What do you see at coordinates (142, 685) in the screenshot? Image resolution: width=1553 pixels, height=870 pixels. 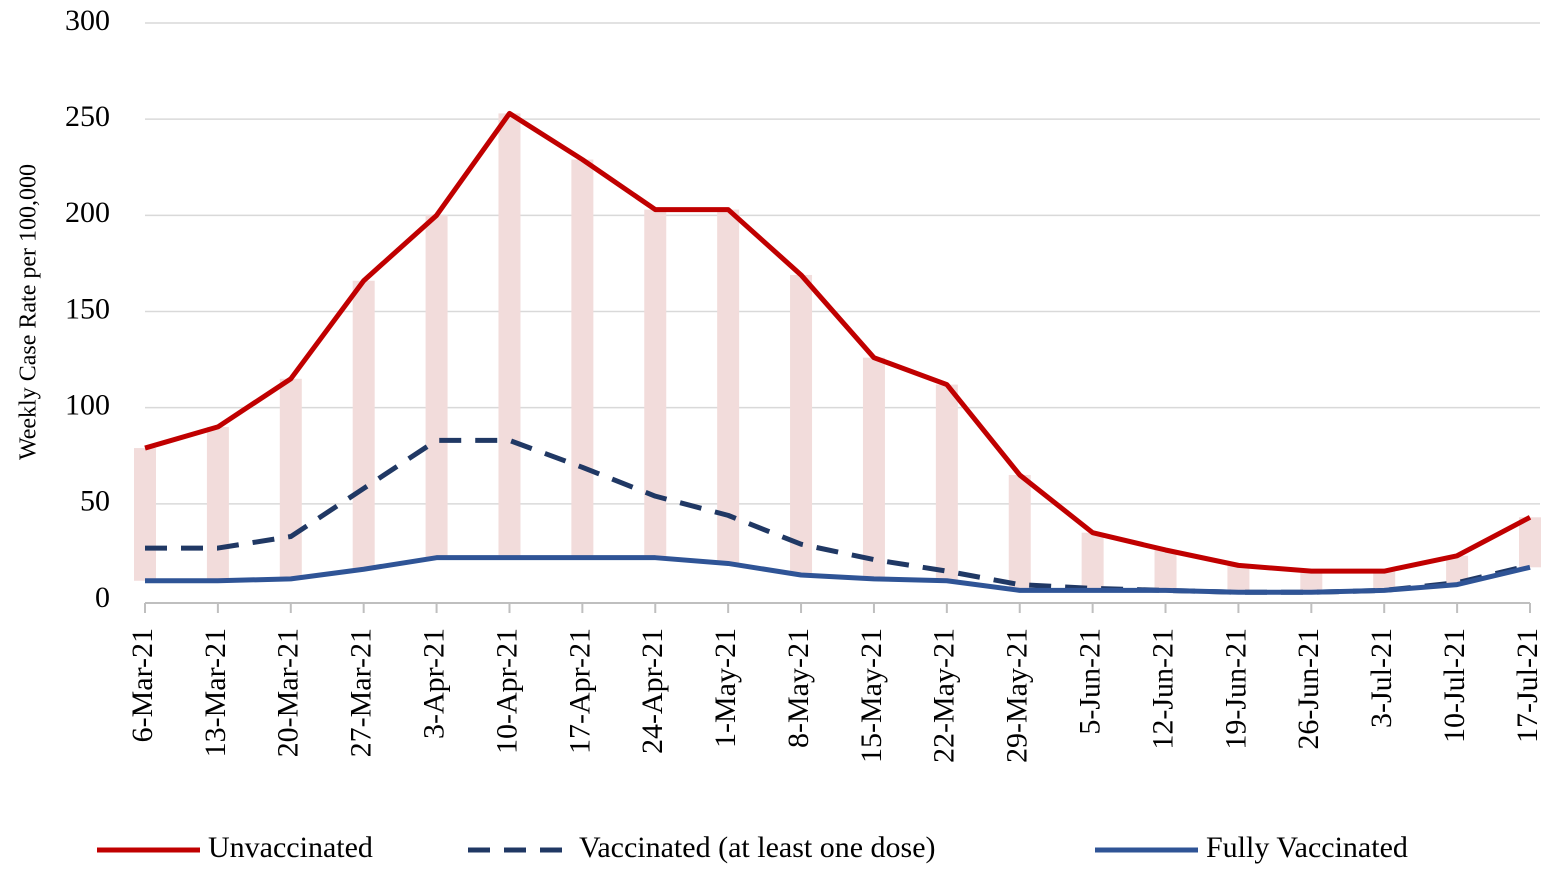 I see `x-tick-label: 6-Mar-21` at bounding box center [142, 685].